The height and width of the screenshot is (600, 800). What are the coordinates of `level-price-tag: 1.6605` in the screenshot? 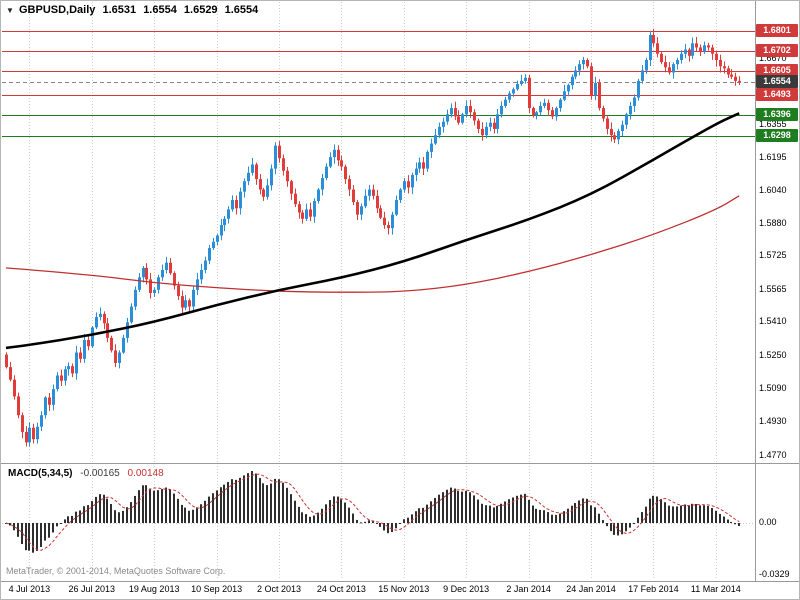 It's located at (777, 71).